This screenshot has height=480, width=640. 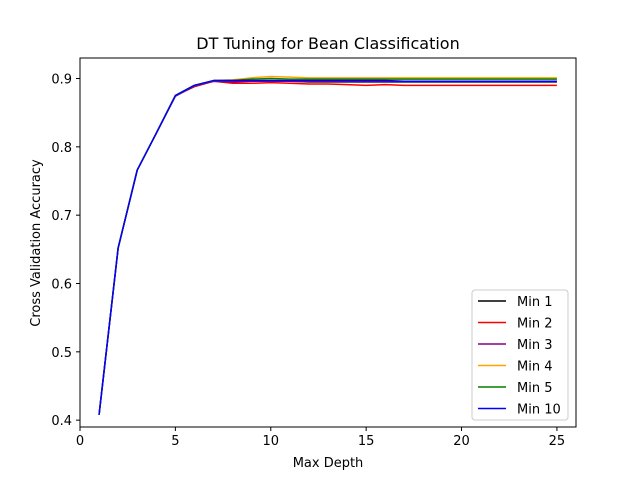 What do you see at coordinates (557, 441) in the screenshot?
I see `x-tick-label: 25` at bounding box center [557, 441].